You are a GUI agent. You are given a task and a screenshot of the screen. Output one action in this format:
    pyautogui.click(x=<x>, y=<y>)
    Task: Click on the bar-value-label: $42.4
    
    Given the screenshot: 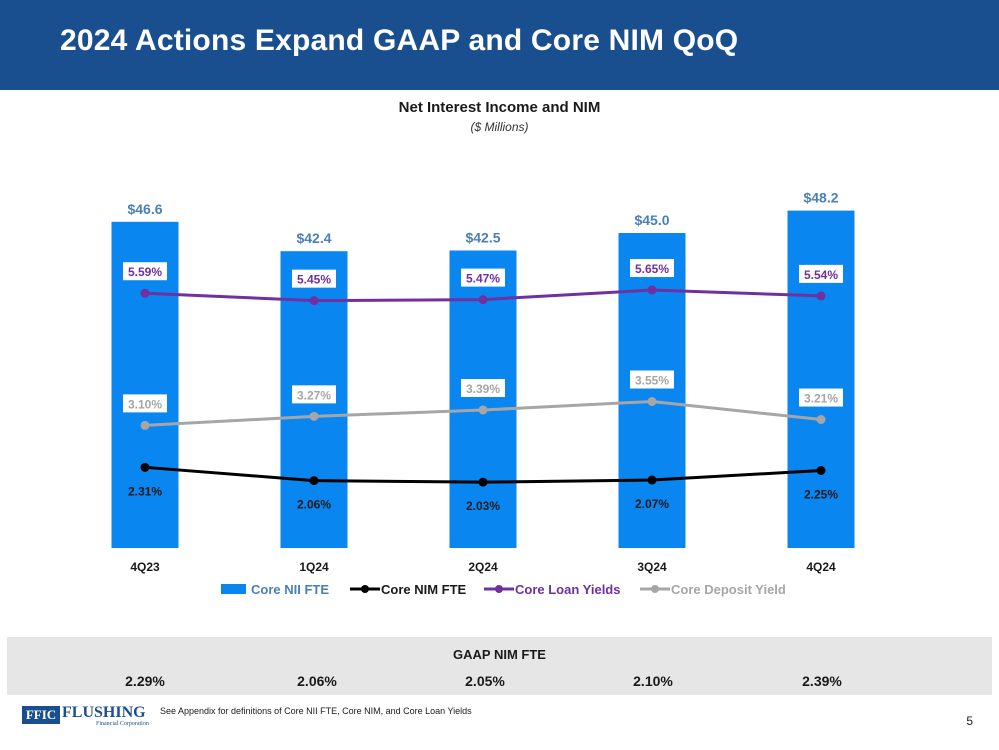 What is the action you would take?
    pyautogui.click(x=313, y=238)
    